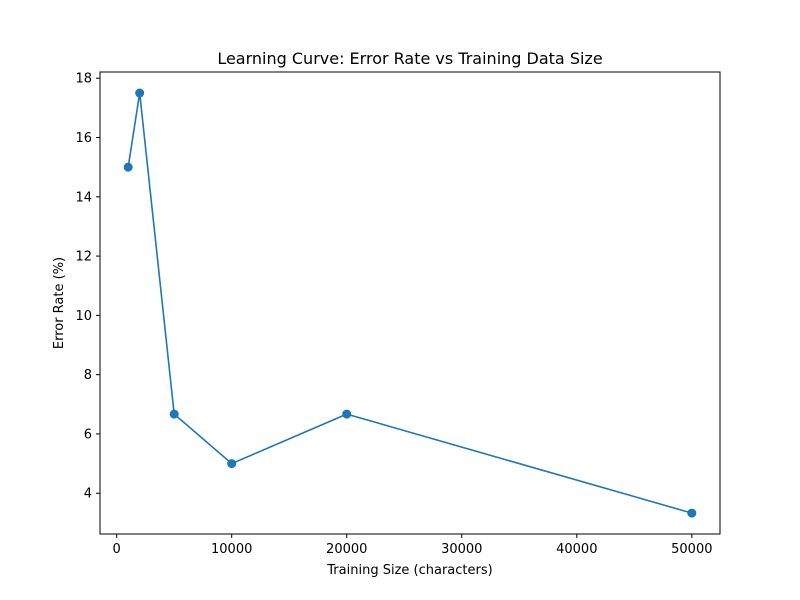 This screenshot has height=600, width=800. I want to click on y-tick-label: 4, so click(88, 494).